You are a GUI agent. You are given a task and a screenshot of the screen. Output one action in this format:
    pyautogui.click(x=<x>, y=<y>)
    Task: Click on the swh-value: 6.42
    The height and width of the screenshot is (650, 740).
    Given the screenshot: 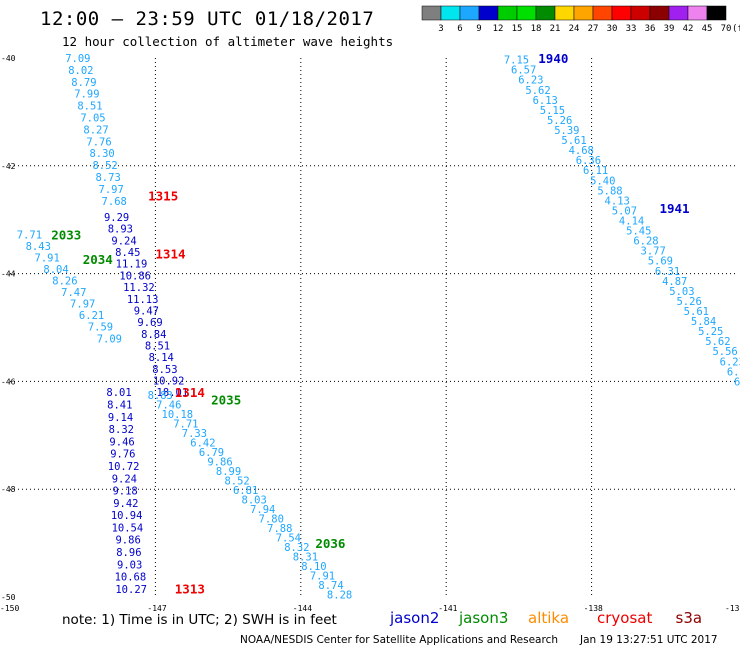 What is the action you would take?
    pyautogui.click(x=202, y=443)
    